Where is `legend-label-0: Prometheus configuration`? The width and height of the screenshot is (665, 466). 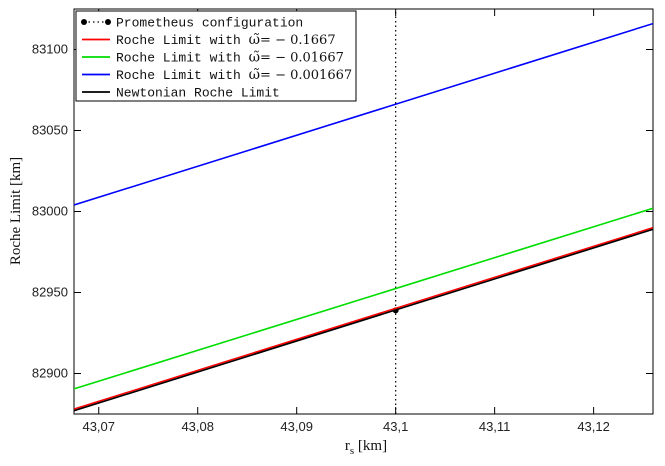 legend-label-0: Prometheus configuration is located at coordinates (209, 23).